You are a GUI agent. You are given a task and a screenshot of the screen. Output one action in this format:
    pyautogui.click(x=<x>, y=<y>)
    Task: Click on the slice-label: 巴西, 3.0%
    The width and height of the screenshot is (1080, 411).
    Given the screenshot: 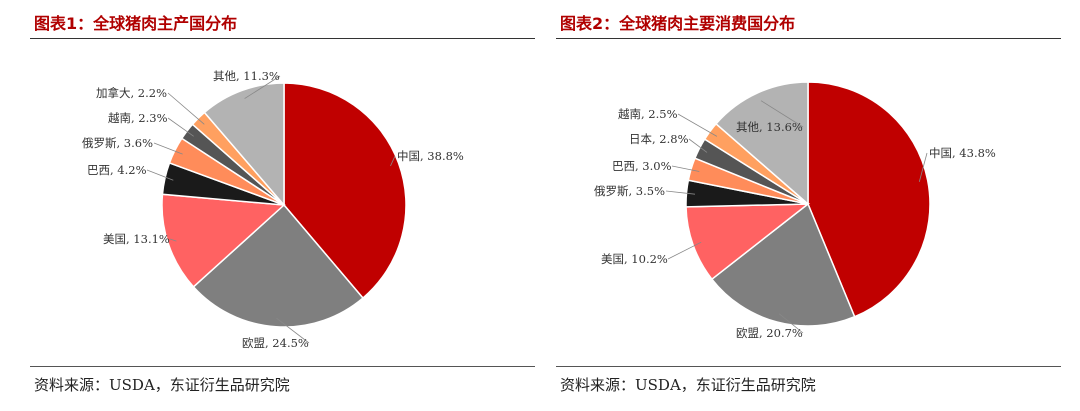 What is the action you would take?
    pyautogui.click(x=642, y=166)
    